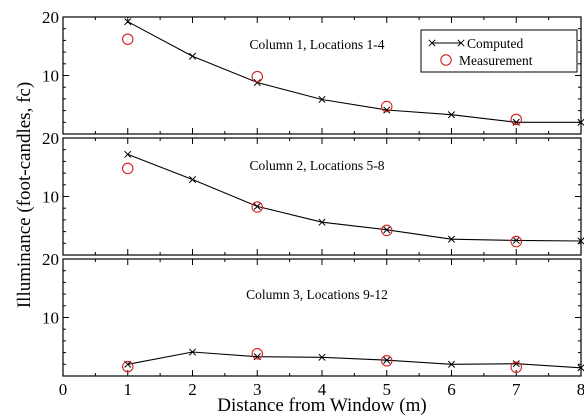 This screenshot has width=584, height=420. Describe the element at coordinates (317, 44) in the screenshot. I see `panel-title: Column 1, Locations 1-4` at that location.